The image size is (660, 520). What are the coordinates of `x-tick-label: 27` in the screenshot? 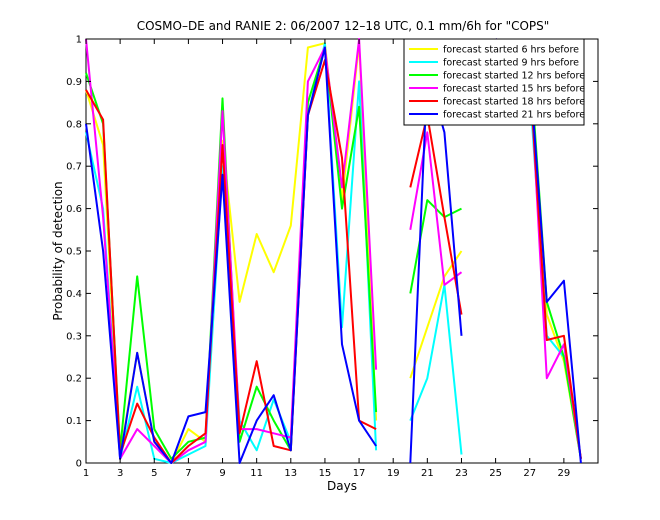 It's located at (529, 473).